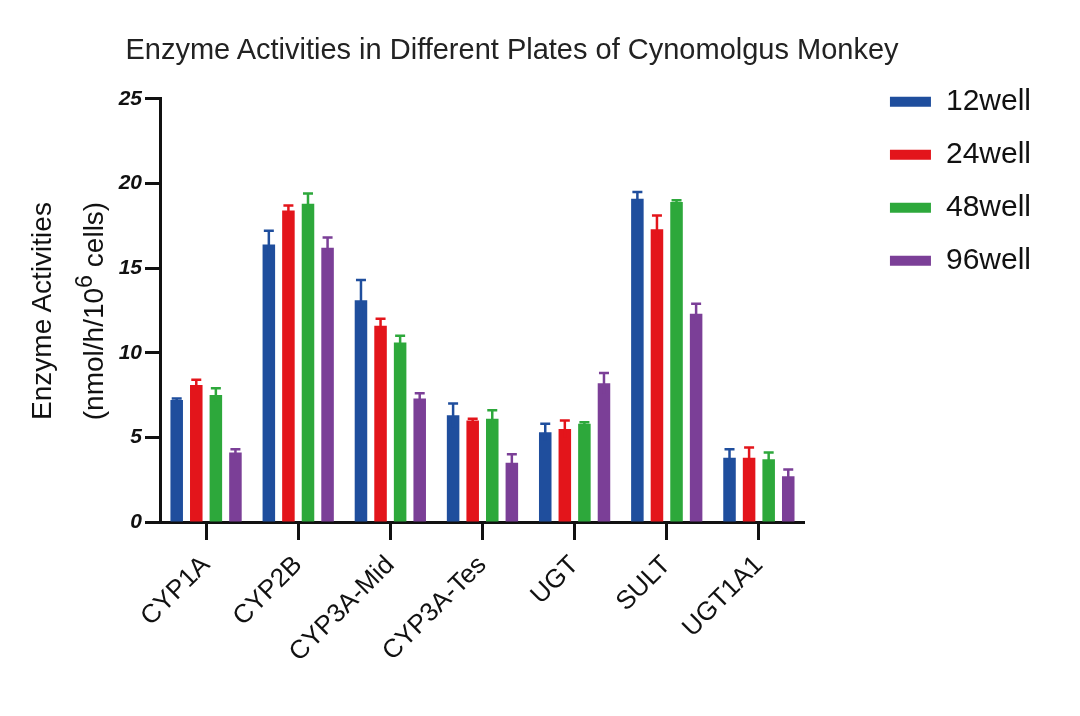 This screenshot has width=1080, height=716. Describe the element at coordinates (136, 520) in the screenshot. I see `y-tick-label: 0` at that location.